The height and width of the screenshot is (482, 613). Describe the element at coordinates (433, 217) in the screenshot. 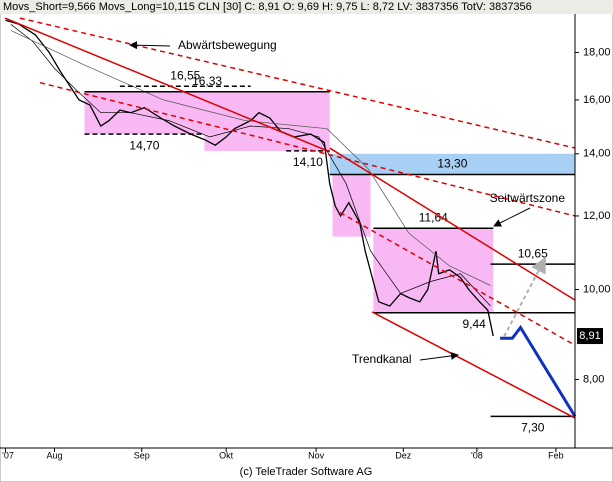

I see `level-label: 11,64` at that location.